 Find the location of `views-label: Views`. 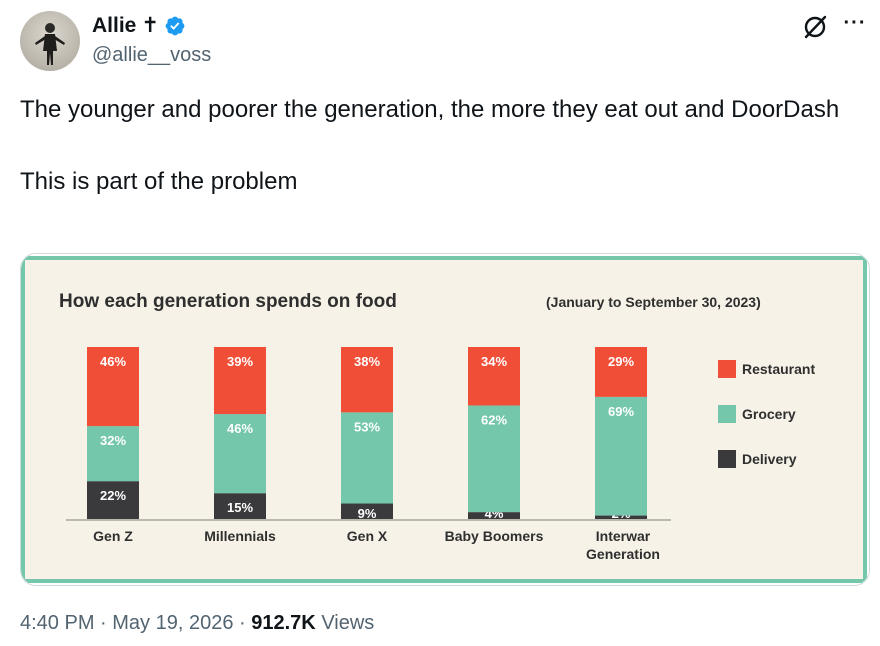

views-label: Views is located at coordinates (348, 623).